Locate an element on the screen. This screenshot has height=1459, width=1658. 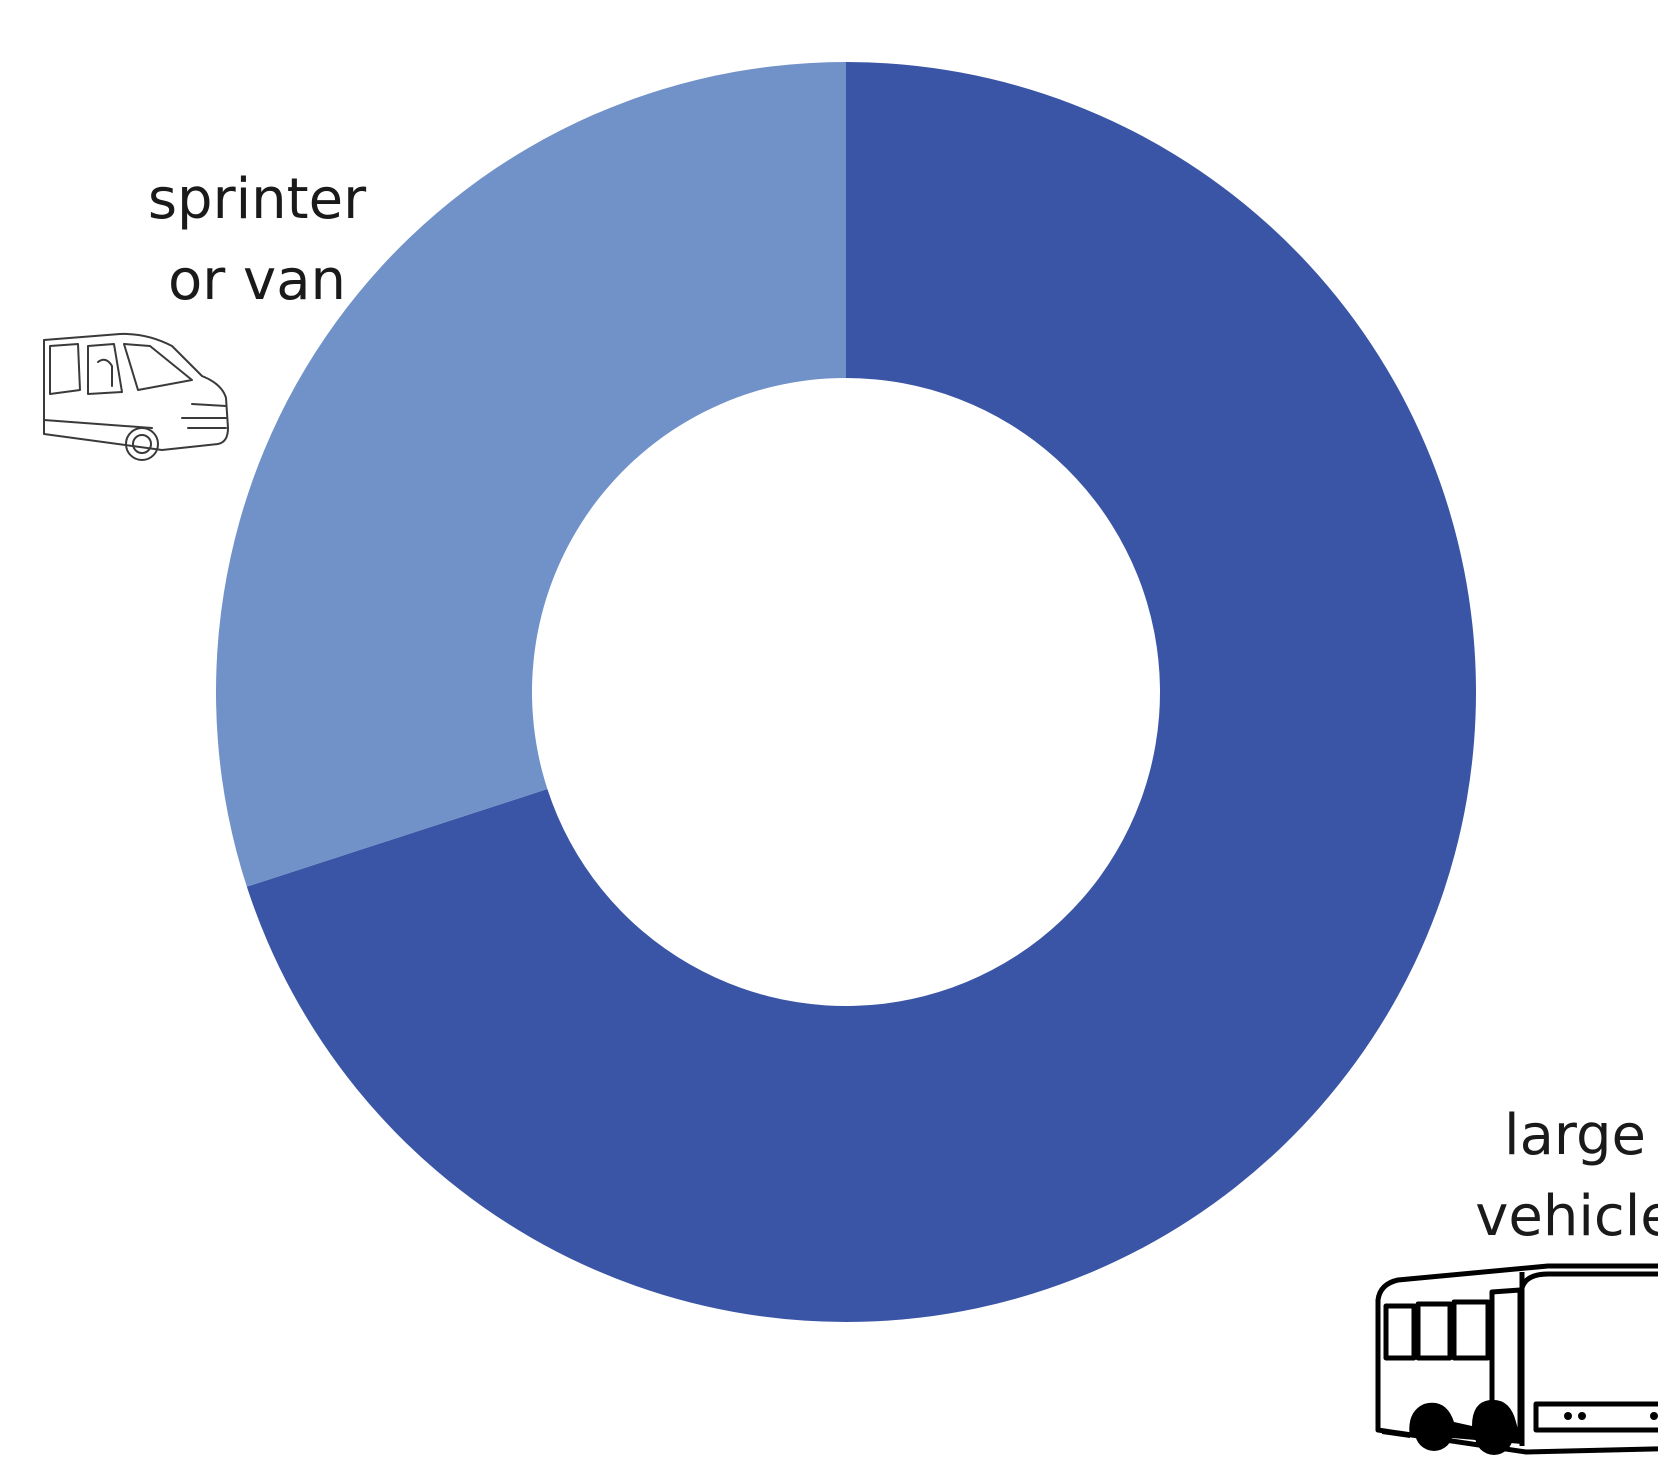
label-large-vehicle: large vehicle is located at coordinates (1566, 1176).